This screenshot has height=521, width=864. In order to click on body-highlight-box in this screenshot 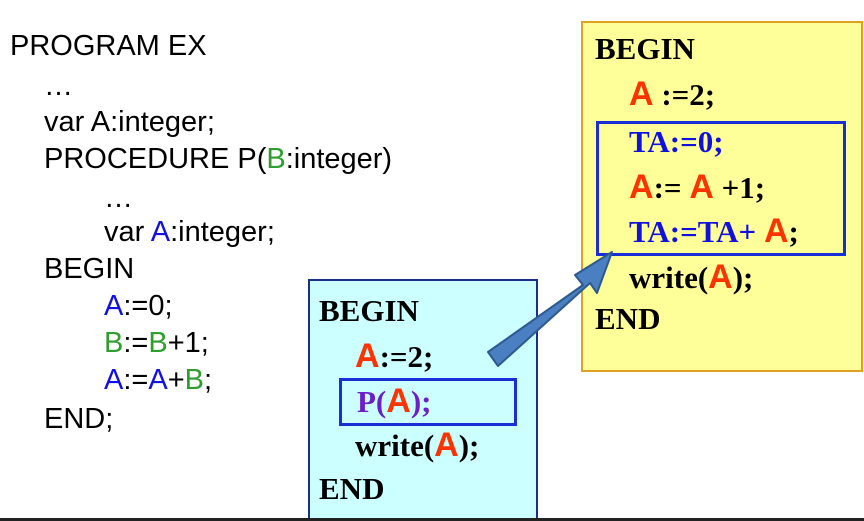, I will do `click(721, 188)`.